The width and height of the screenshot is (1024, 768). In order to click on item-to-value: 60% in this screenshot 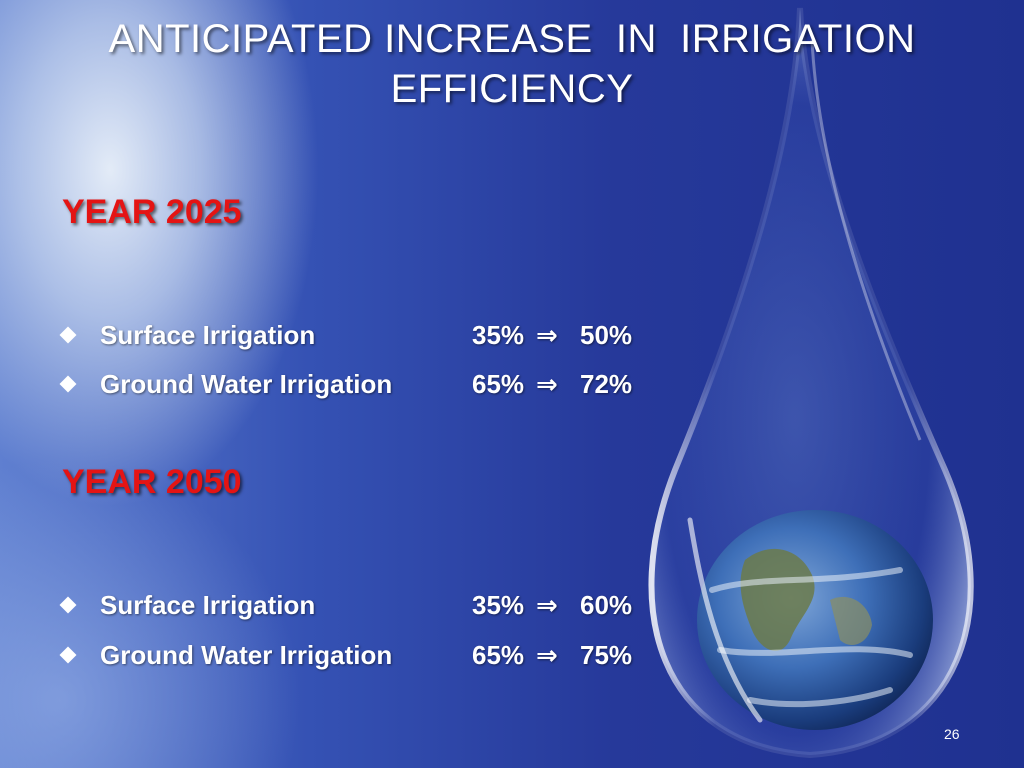, I will do `click(606, 605)`.